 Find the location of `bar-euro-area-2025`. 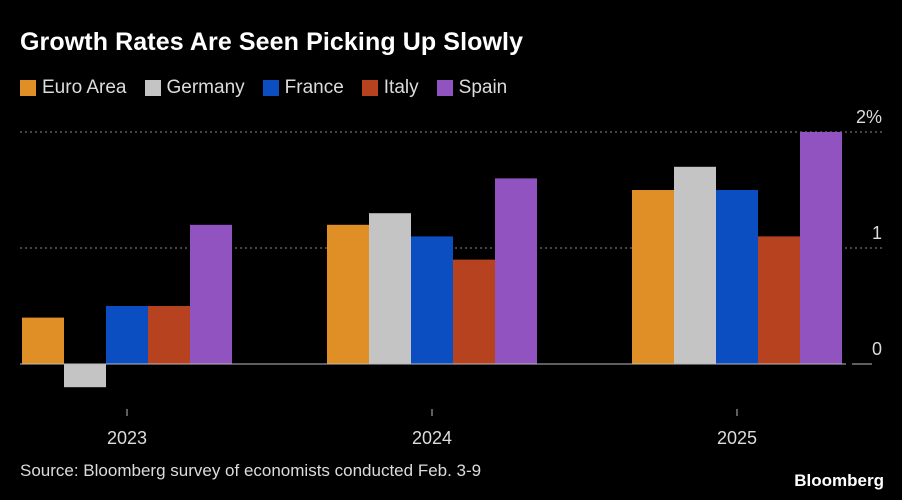

bar-euro-area-2025 is located at coordinates (653, 277).